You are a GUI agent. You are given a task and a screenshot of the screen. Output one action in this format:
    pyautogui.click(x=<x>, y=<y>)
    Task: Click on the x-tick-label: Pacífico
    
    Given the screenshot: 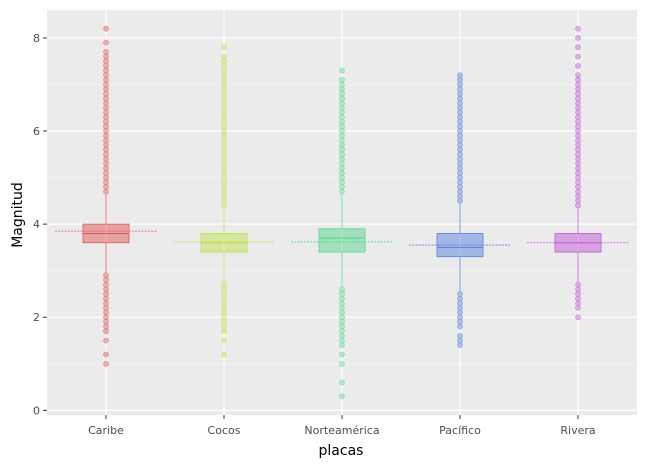 What is the action you would take?
    pyautogui.click(x=460, y=430)
    